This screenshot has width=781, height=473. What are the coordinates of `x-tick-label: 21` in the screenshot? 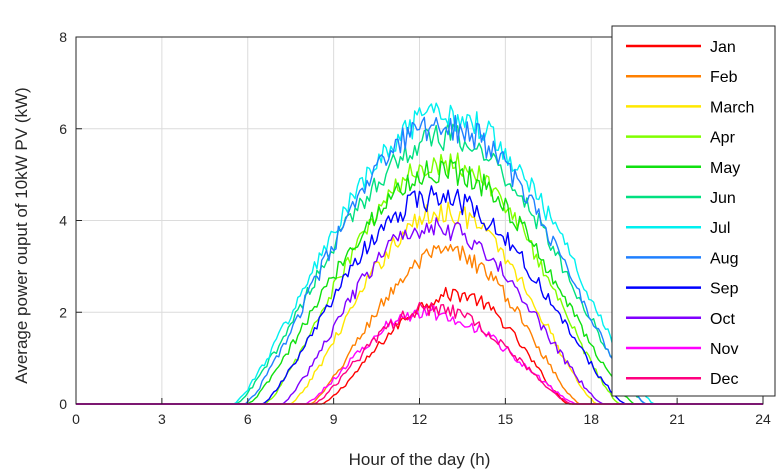 It's located at (677, 419).